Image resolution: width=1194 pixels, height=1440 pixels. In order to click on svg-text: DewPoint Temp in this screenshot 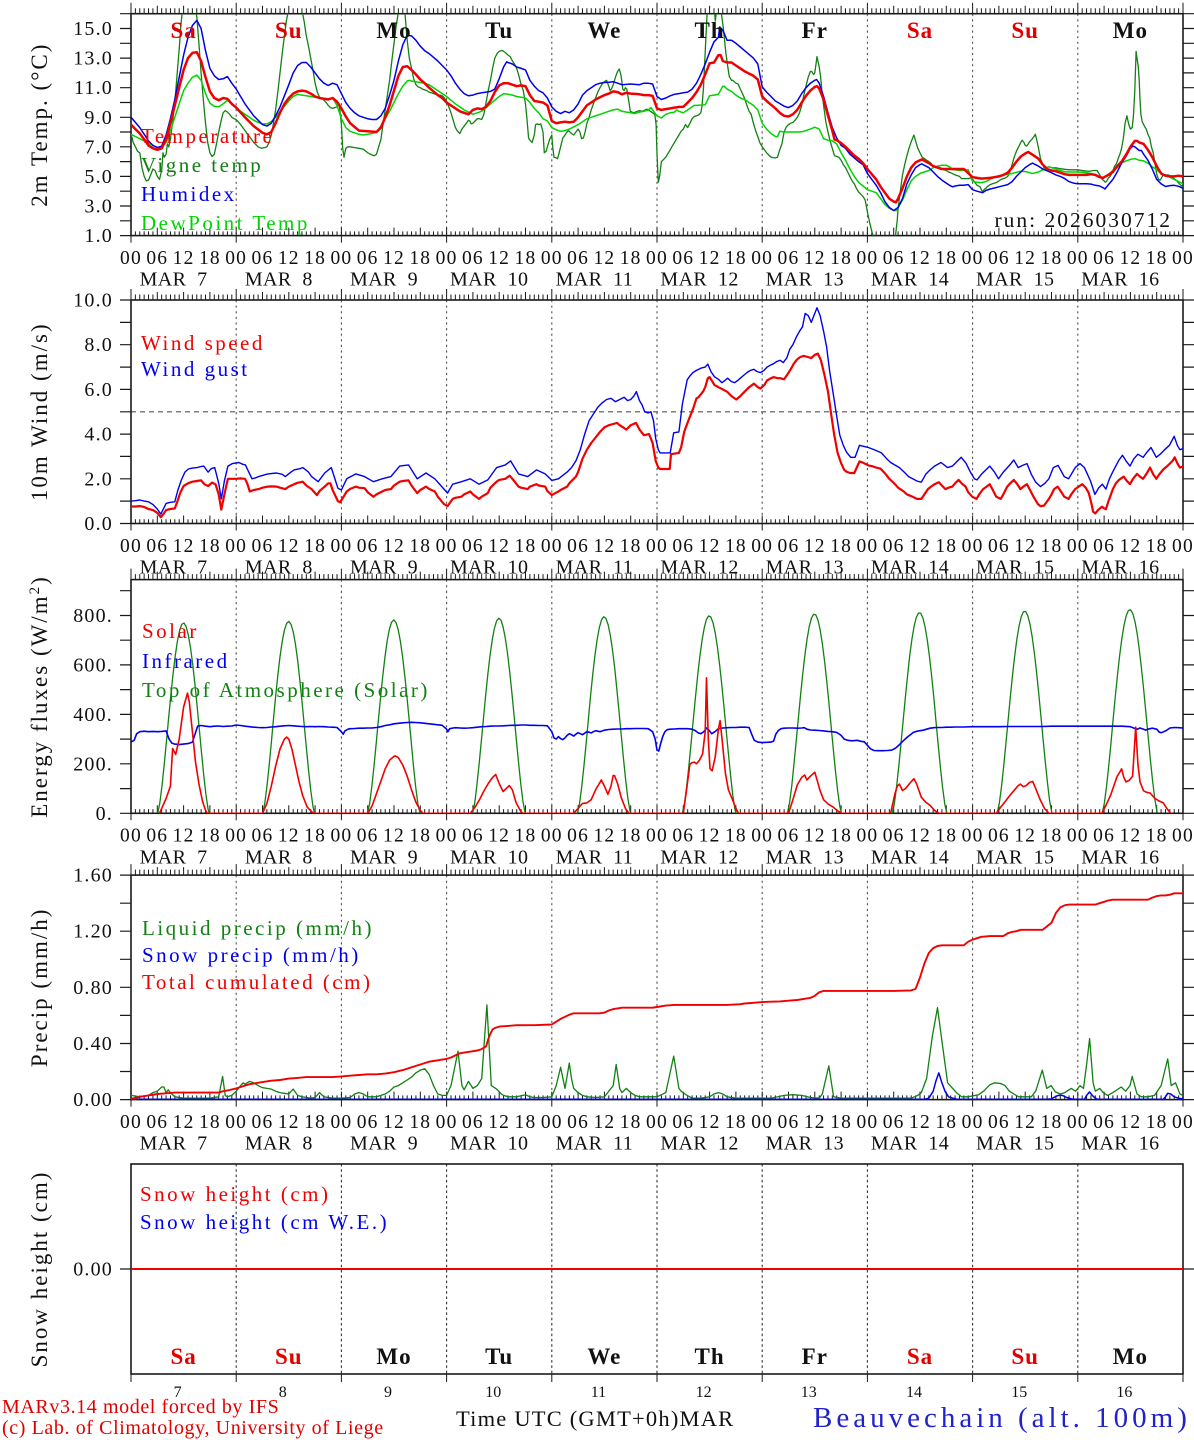, I will do `click(225, 223)`.